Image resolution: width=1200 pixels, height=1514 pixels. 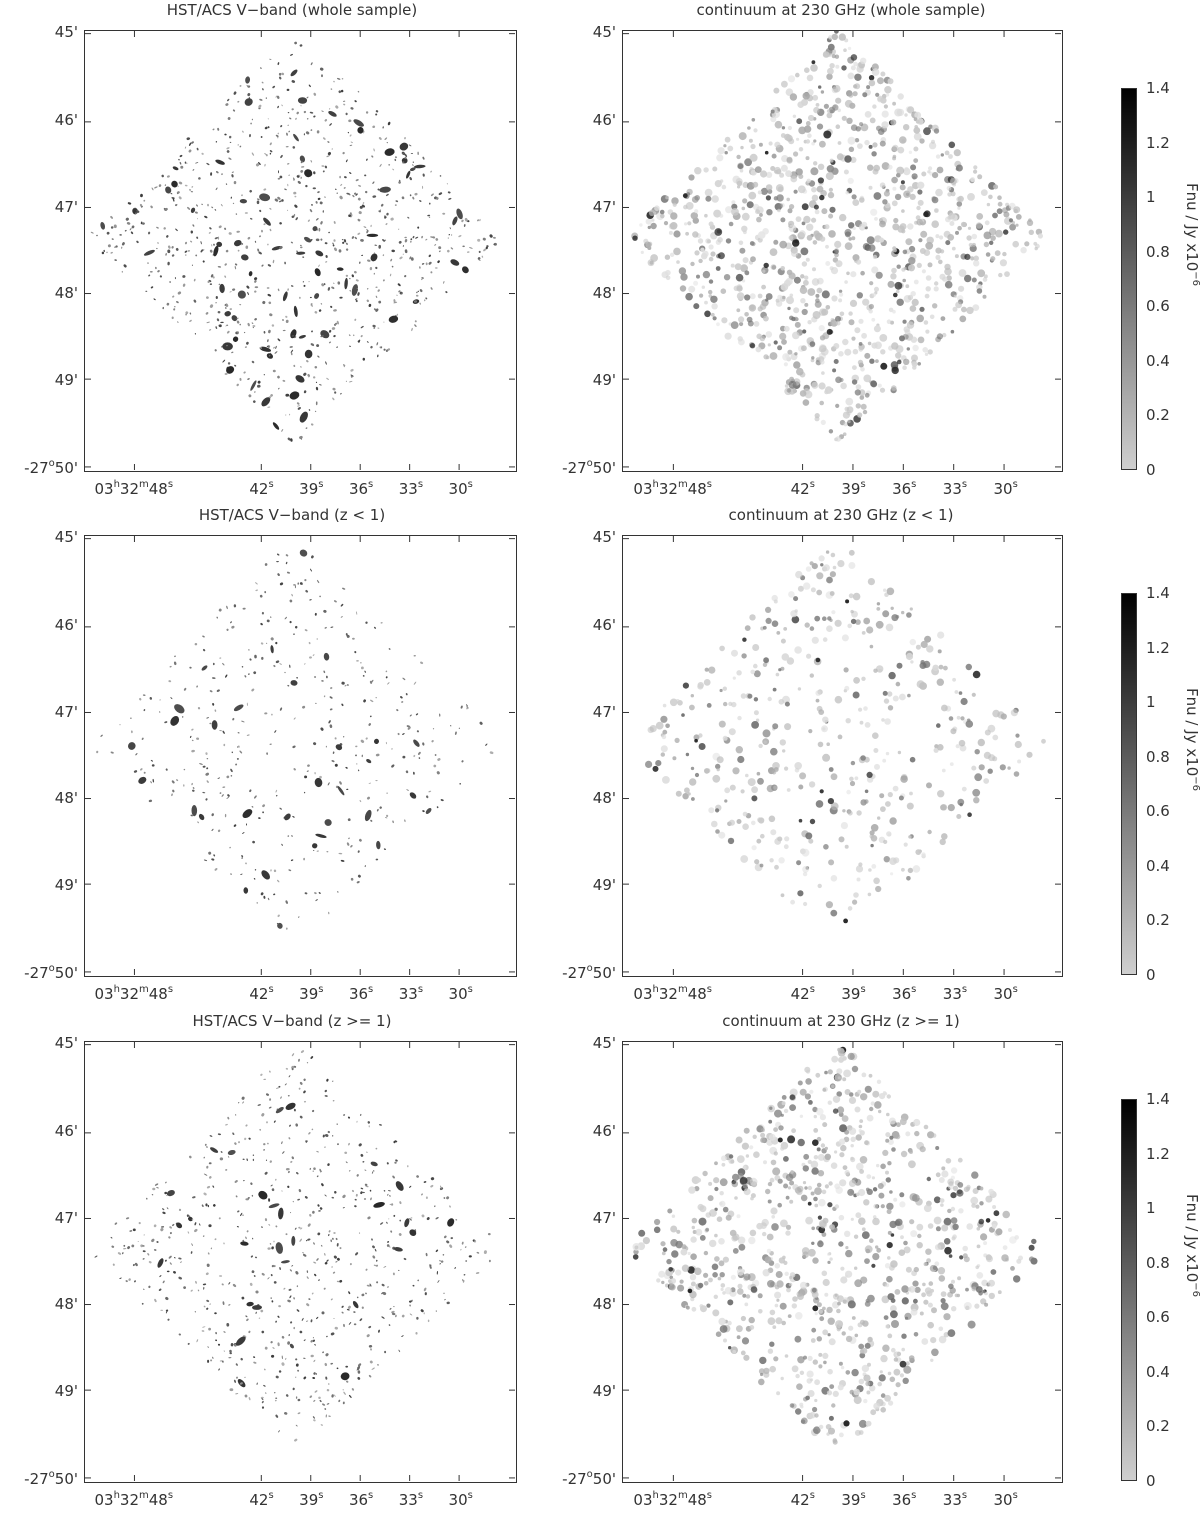 I want to click on ra-minutes-unit: m, so click(x=144, y=1495).